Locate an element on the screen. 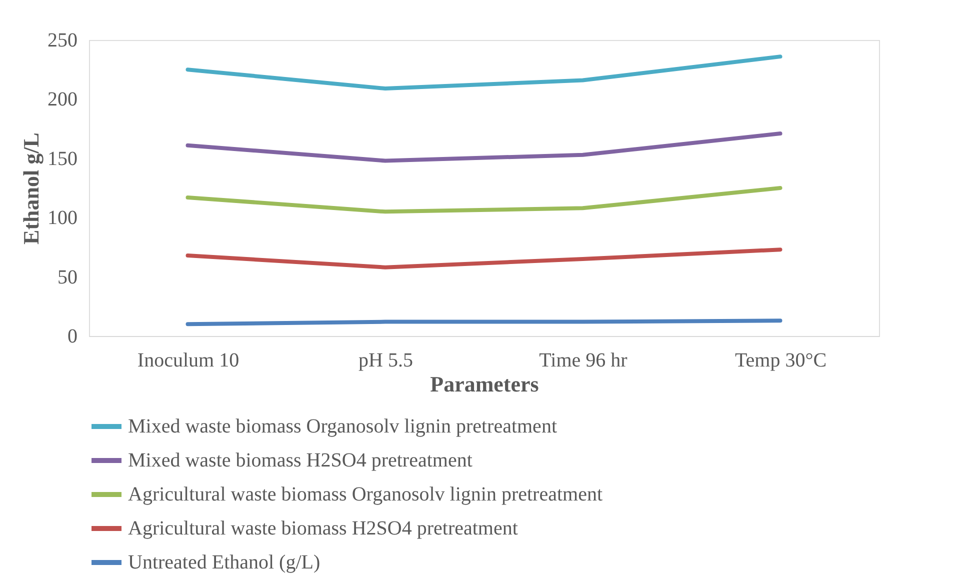  y-tick-label: 150 is located at coordinates (63, 159).